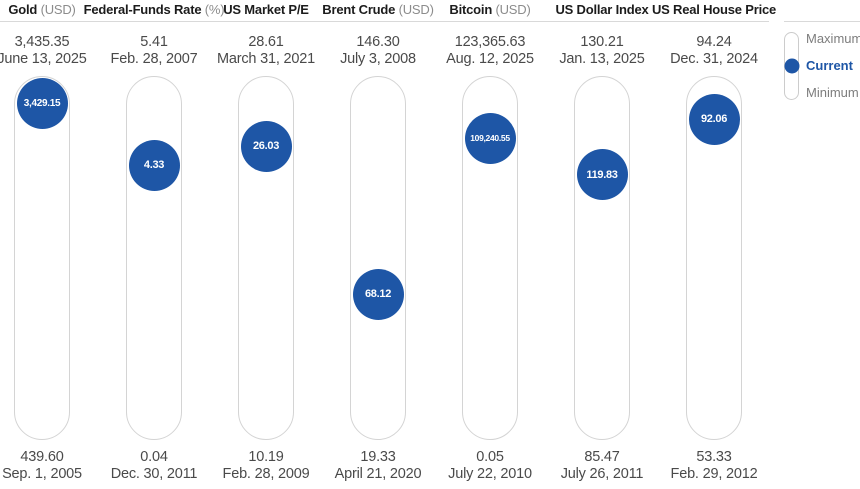 The width and height of the screenshot is (860, 489). Describe the element at coordinates (42, 258) in the screenshot. I see `range-track: 3,429.15` at that location.